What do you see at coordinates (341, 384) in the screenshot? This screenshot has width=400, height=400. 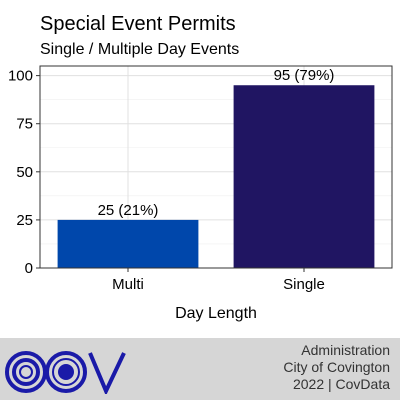 I see `footer-line-source: 2022 | CovData` at bounding box center [341, 384].